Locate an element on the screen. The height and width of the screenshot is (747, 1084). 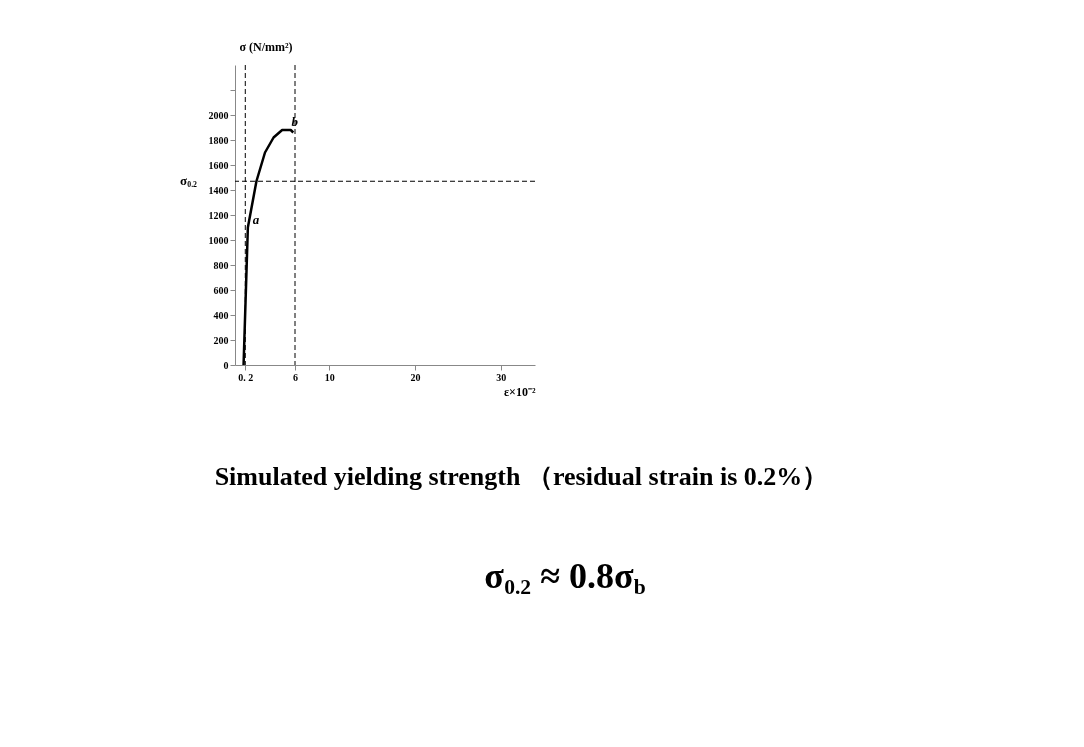
x-tick-label: 20 is located at coordinates (415, 377).